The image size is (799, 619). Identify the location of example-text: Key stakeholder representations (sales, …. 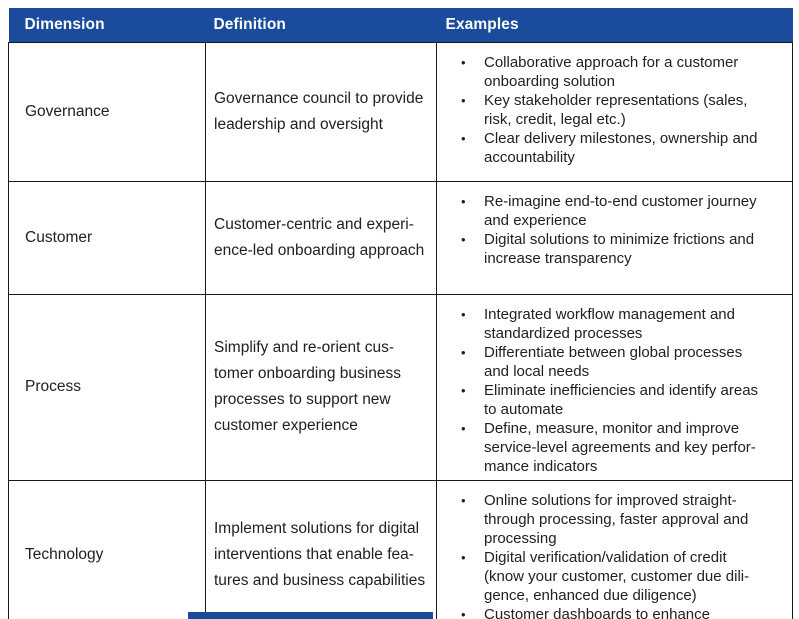
(616, 109).